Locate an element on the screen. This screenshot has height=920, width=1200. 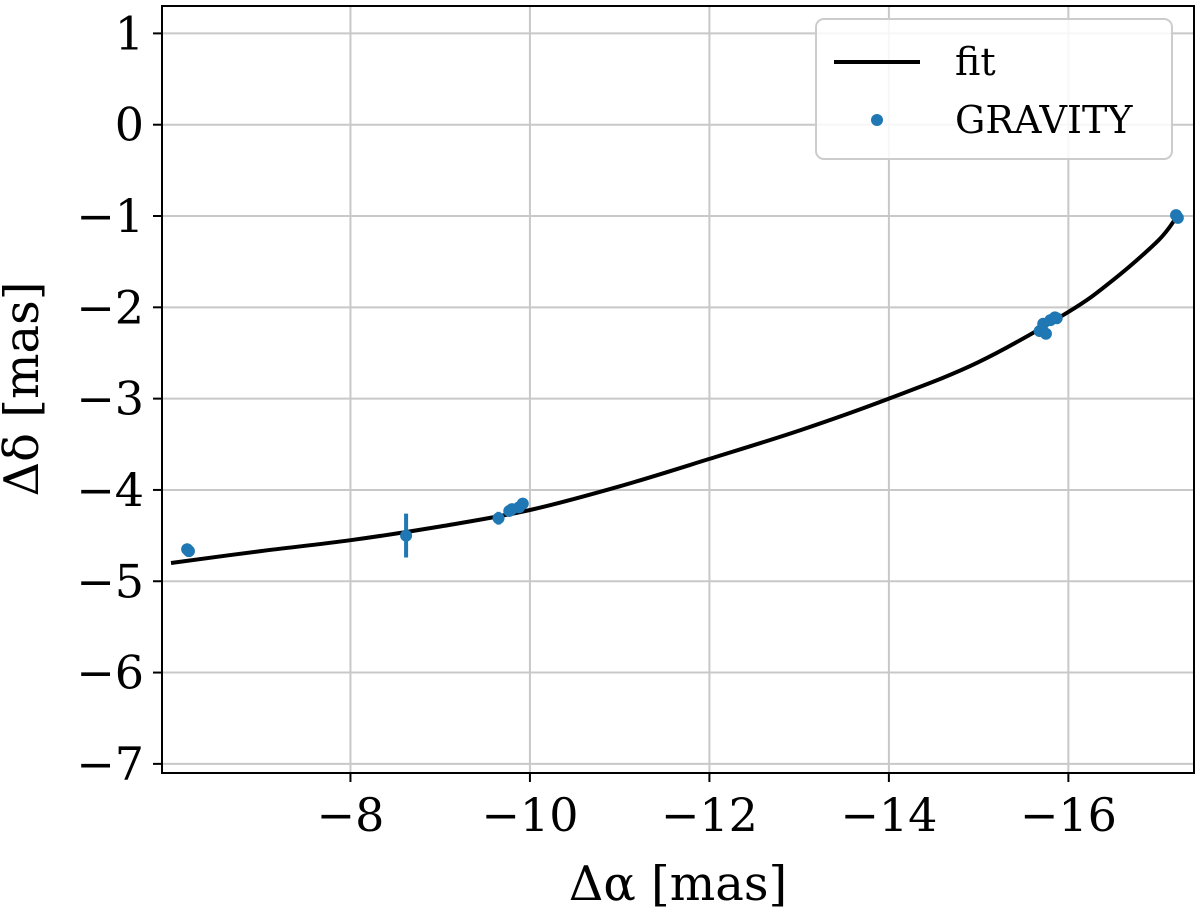
y-tick-label: 0 is located at coordinates (129, 125).